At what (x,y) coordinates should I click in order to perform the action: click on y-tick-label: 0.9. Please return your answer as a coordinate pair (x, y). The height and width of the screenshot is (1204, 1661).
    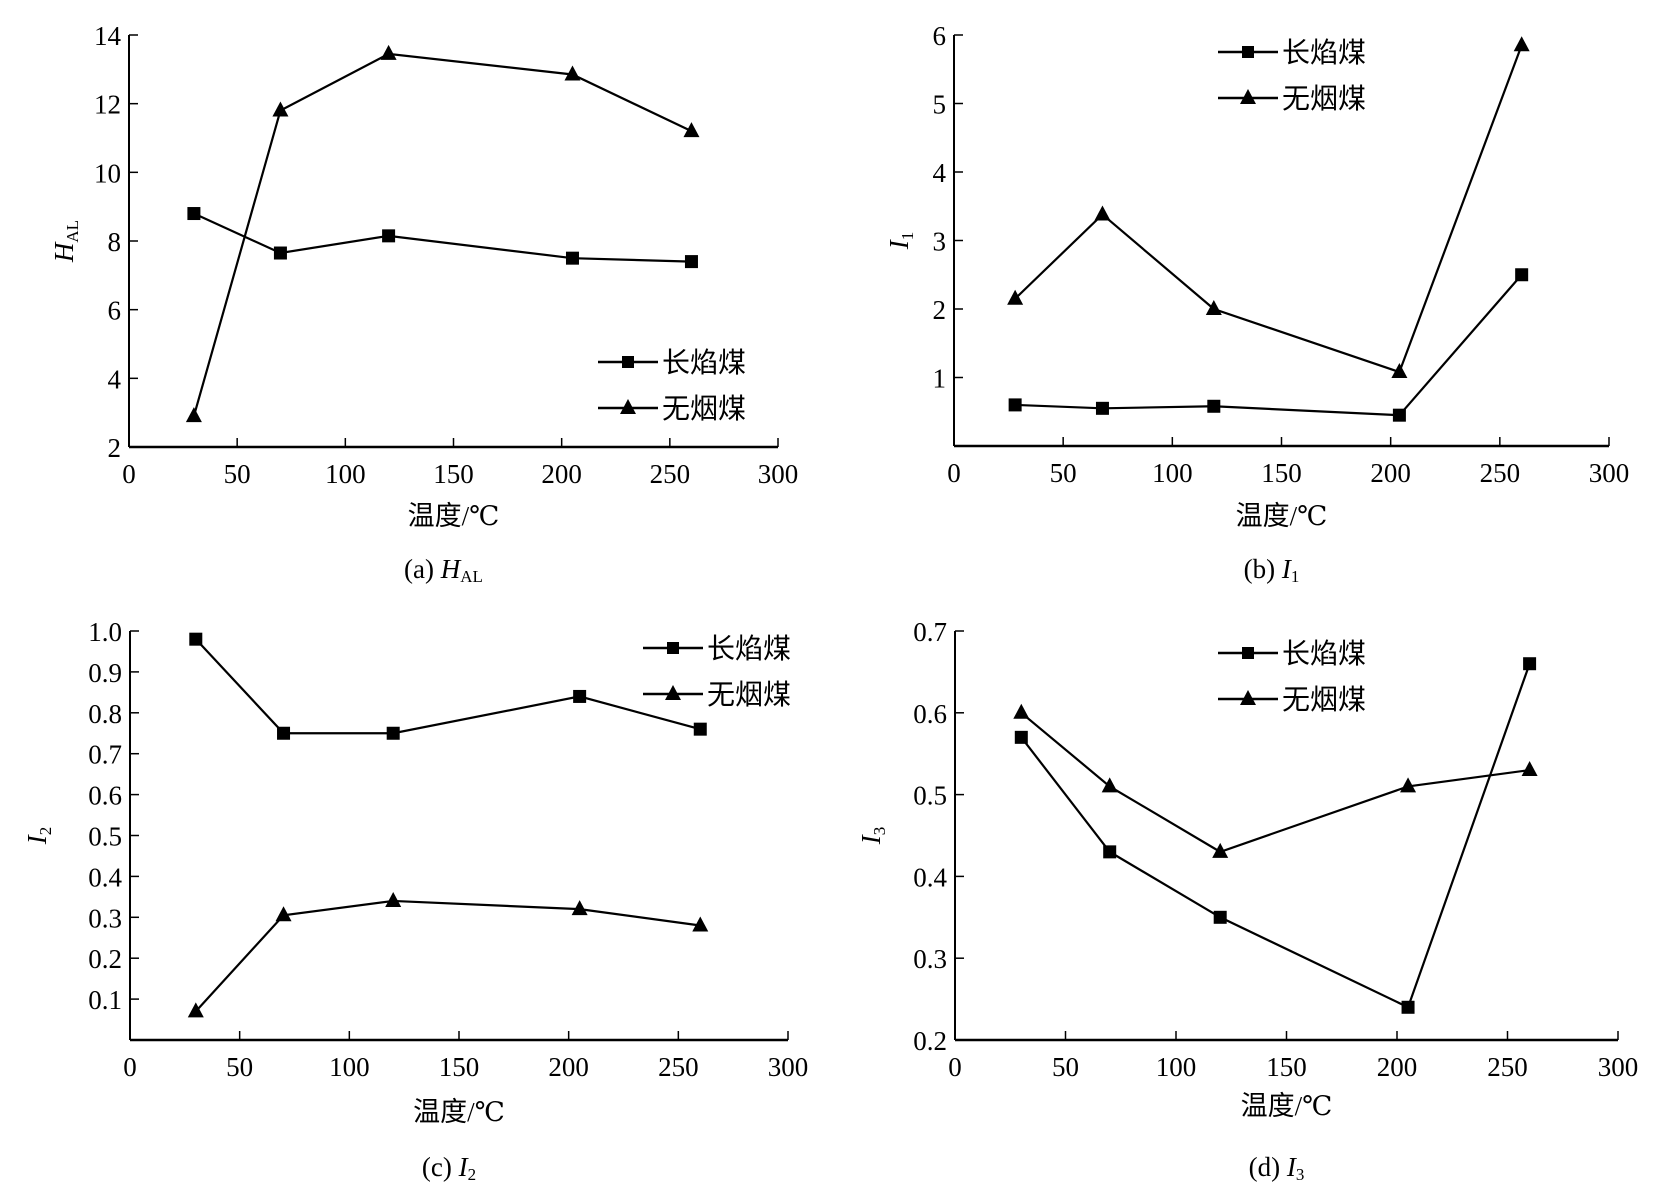
    Looking at the image, I should click on (105, 673).